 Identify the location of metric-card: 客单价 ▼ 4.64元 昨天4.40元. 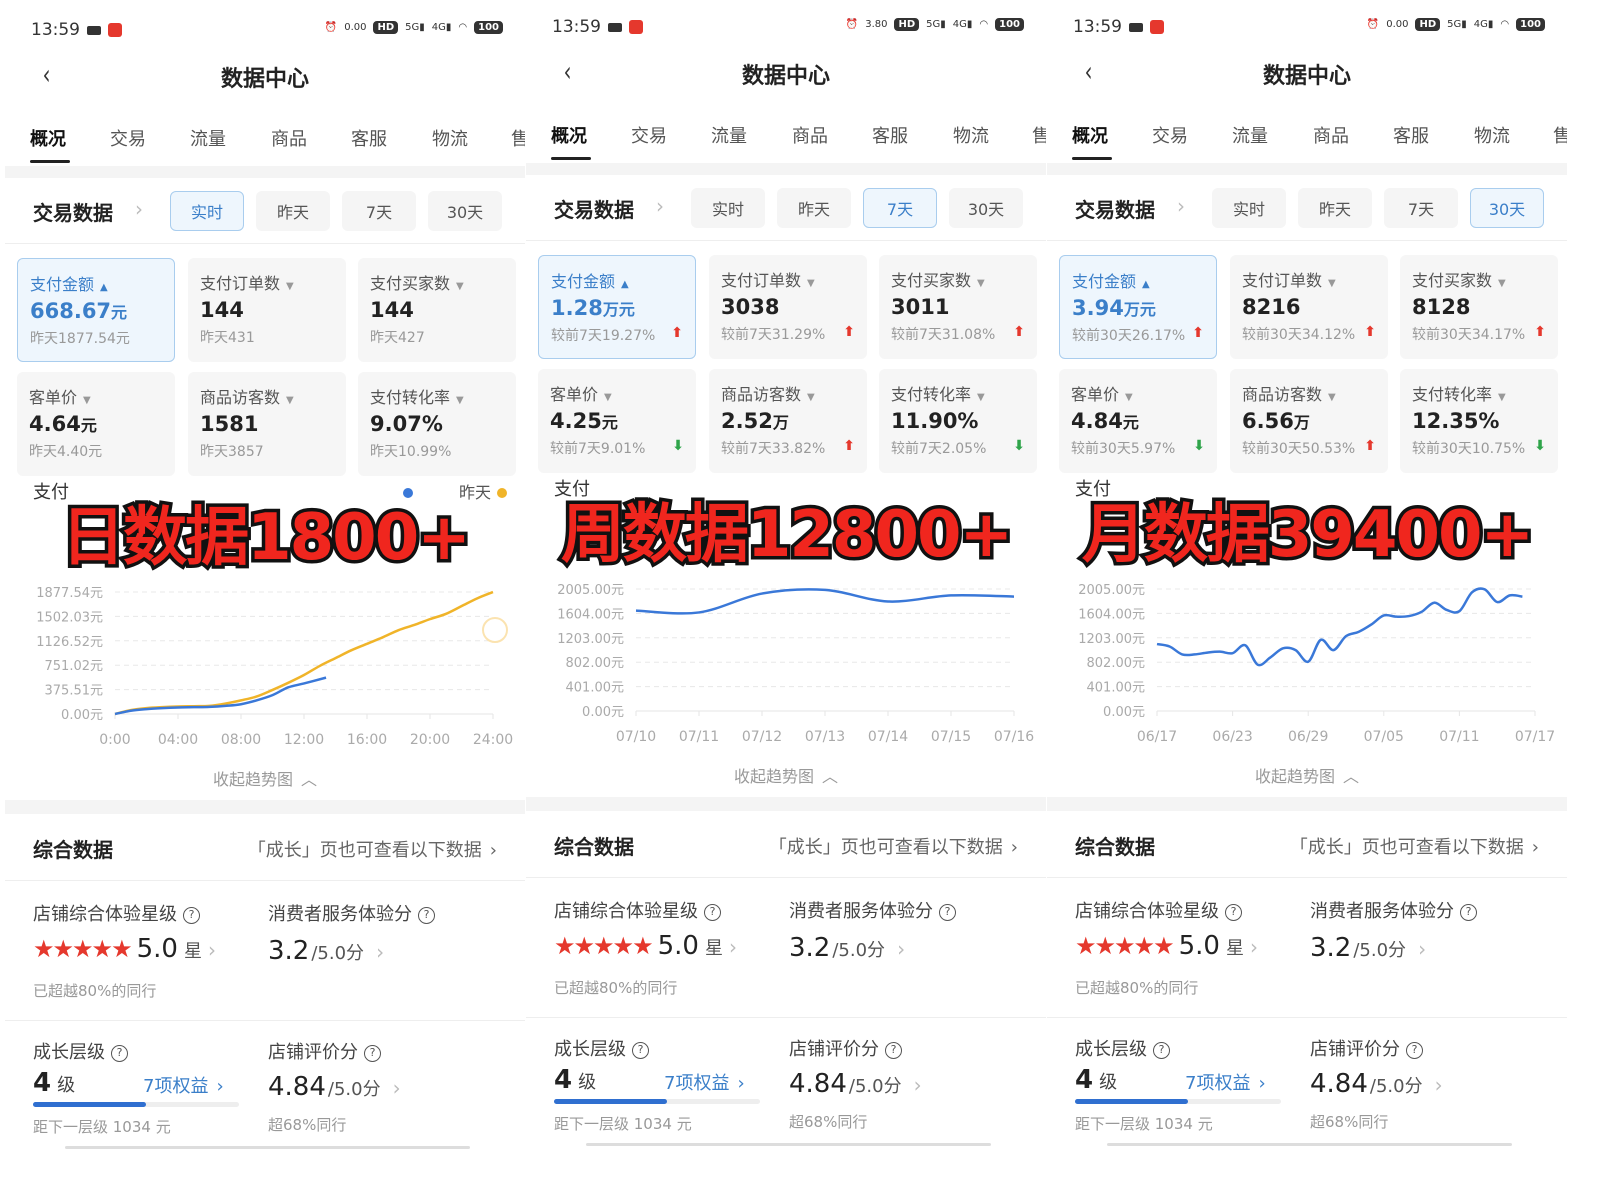
(96, 424).